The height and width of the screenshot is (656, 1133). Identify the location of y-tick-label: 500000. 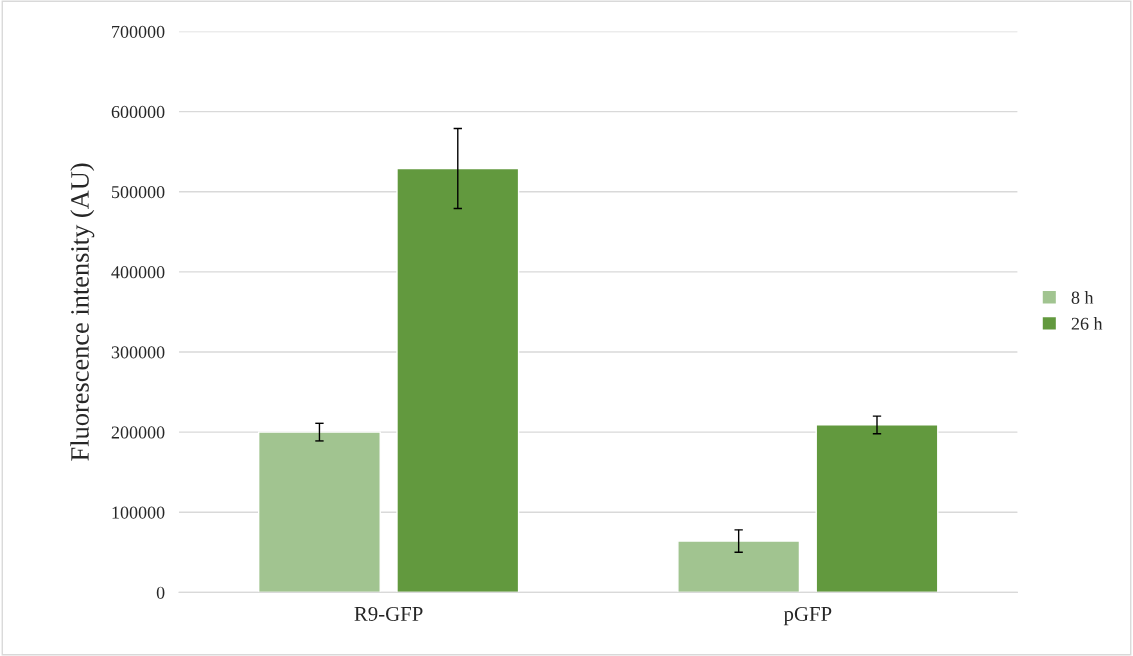
(138, 192).